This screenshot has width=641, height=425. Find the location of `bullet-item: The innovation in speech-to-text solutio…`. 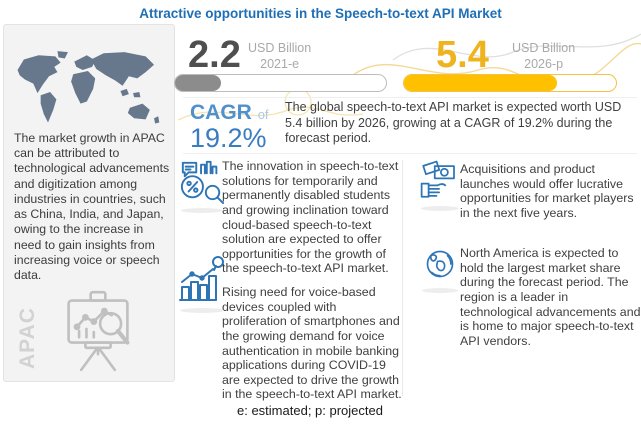

bullet-item: The innovation in speech-to-text solutio… is located at coordinates (310, 217).